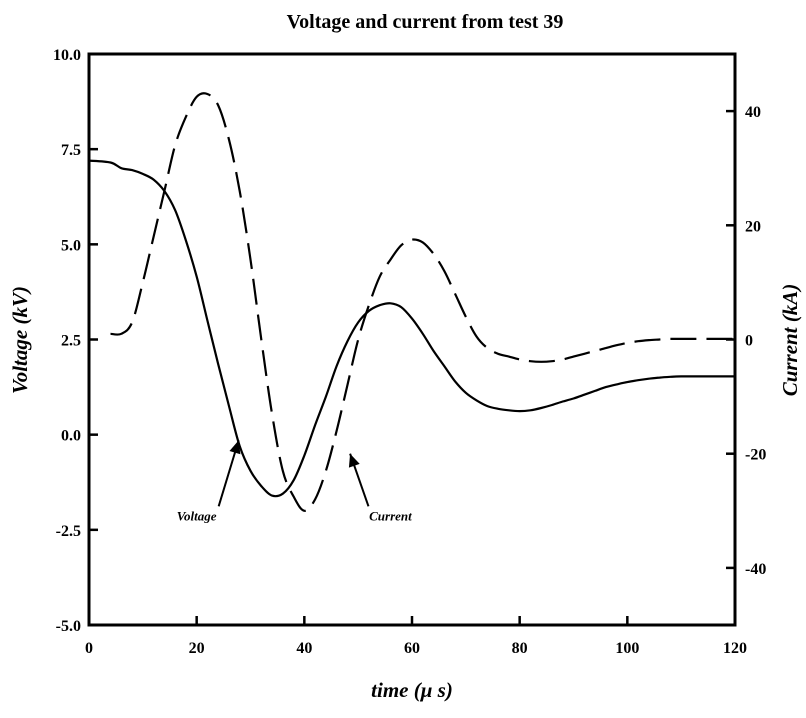 Image resolution: width=806 pixels, height=718 pixels. What do you see at coordinates (520, 648) in the screenshot?
I see `x-tick-label: 80` at bounding box center [520, 648].